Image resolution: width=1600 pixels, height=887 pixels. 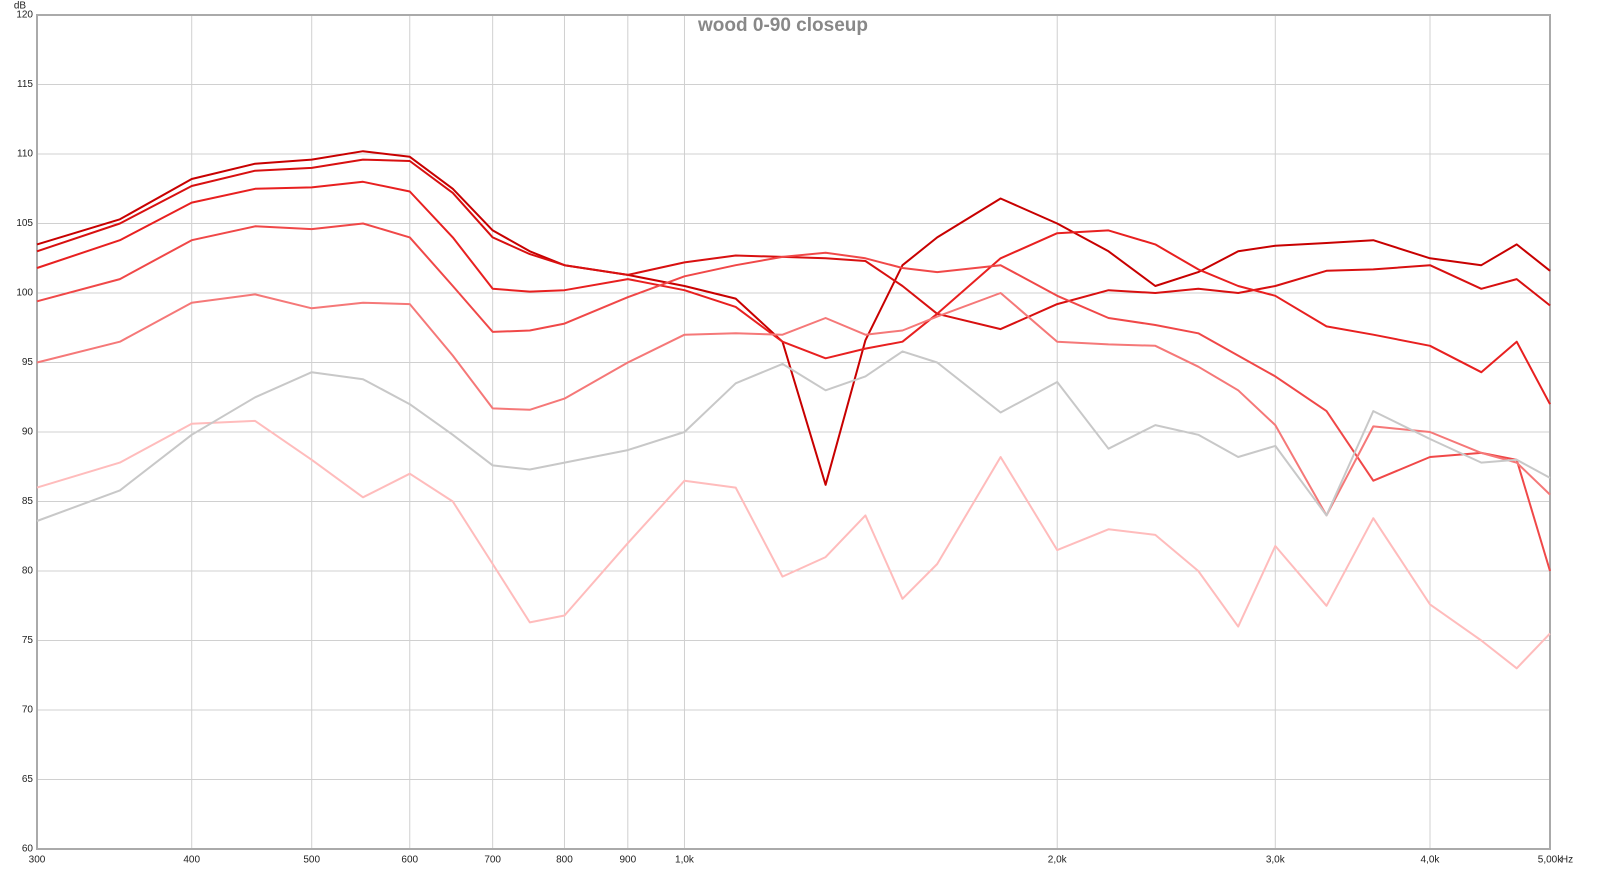 What do you see at coordinates (37, 860) in the screenshot?
I see `x-tick-label: 300` at bounding box center [37, 860].